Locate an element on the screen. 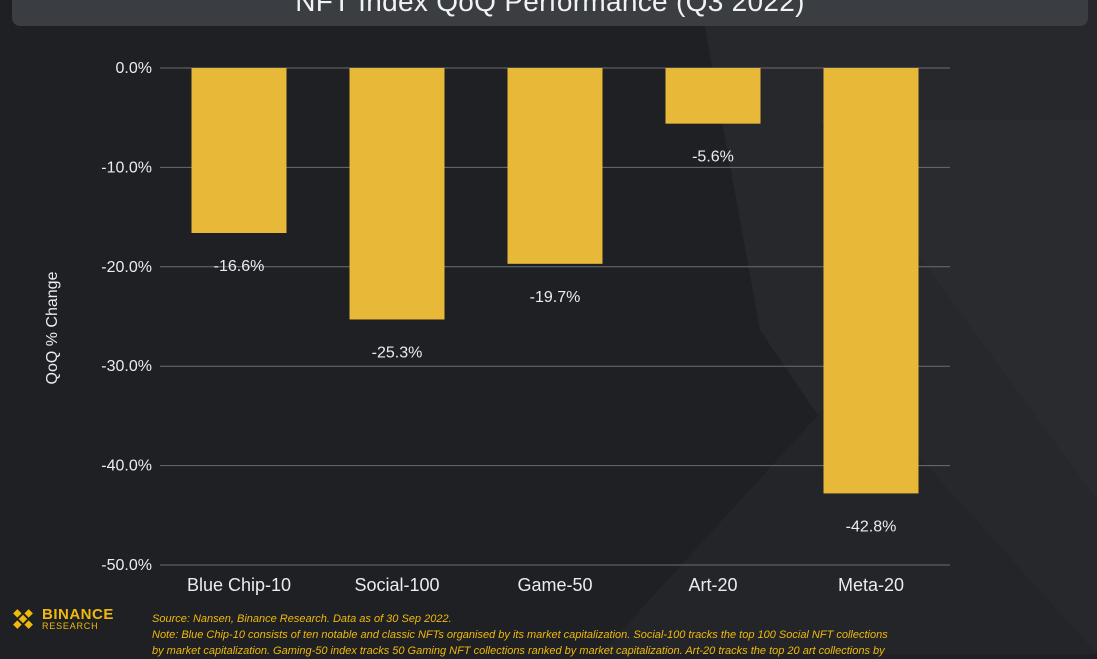 The width and height of the screenshot is (1097, 659). y-tick-label: -40.0% is located at coordinates (126, 466).